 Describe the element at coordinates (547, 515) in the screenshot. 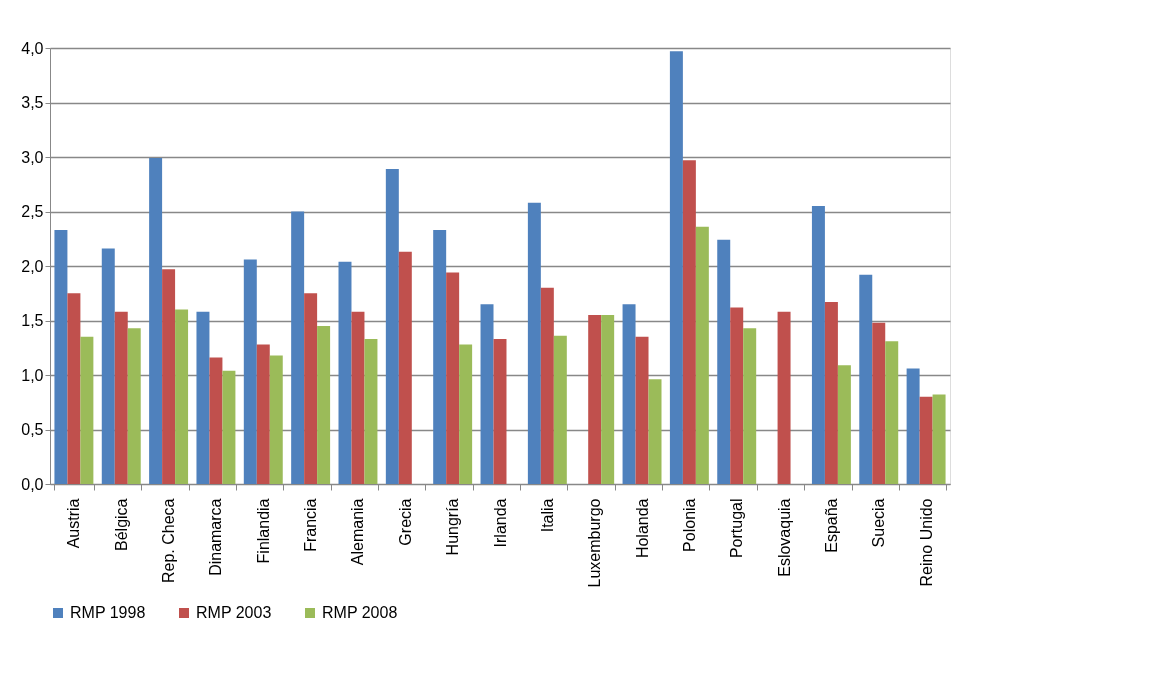

I see `x-tick-label: Italia` at that location.